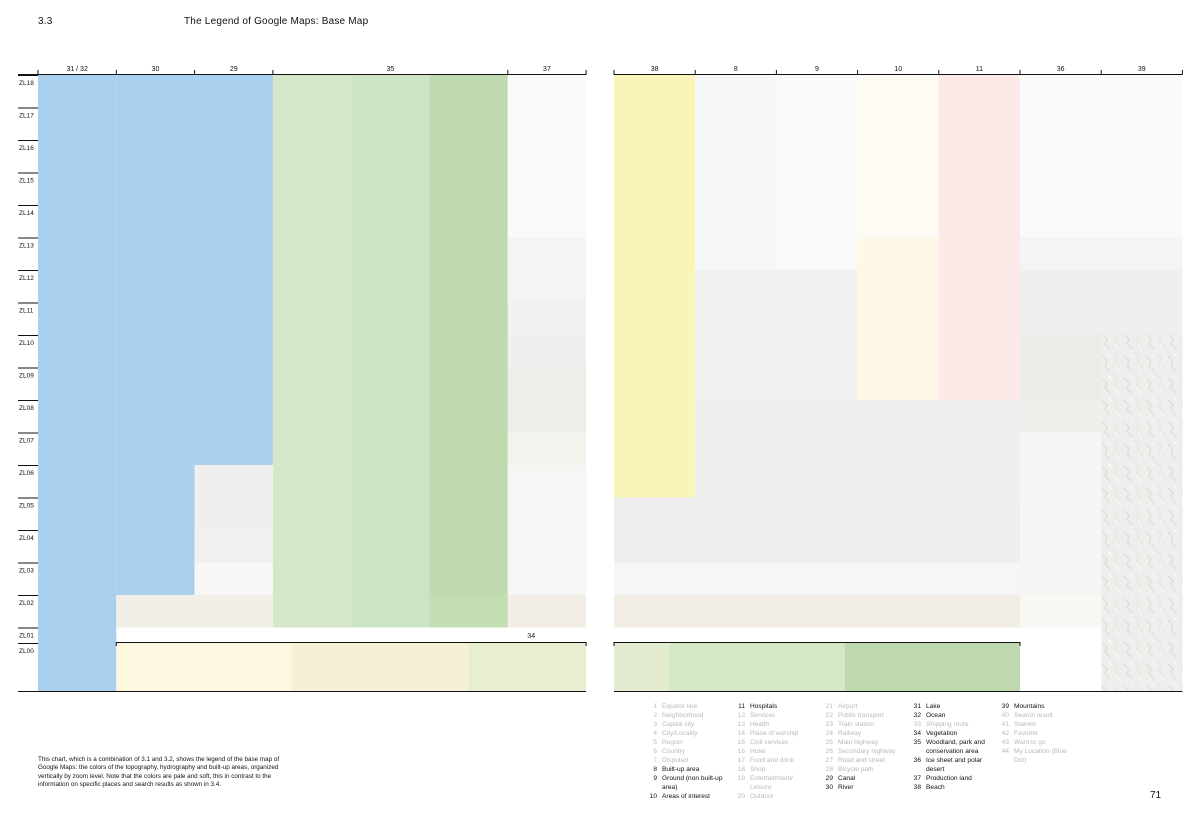 The width and height of the screenshot is (1200, 819). What do you see at coordinates (848, 706) in the screenshot?
I see `legend-item-label: Airport` at bounding box center [848, 706].